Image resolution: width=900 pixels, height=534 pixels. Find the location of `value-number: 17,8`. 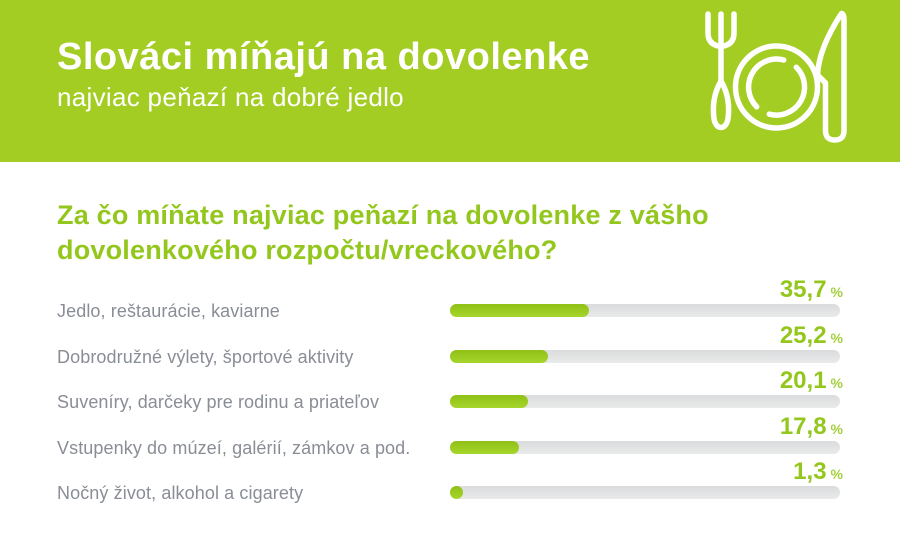

value-number: 17,8 is located at coordinates (803, 426).